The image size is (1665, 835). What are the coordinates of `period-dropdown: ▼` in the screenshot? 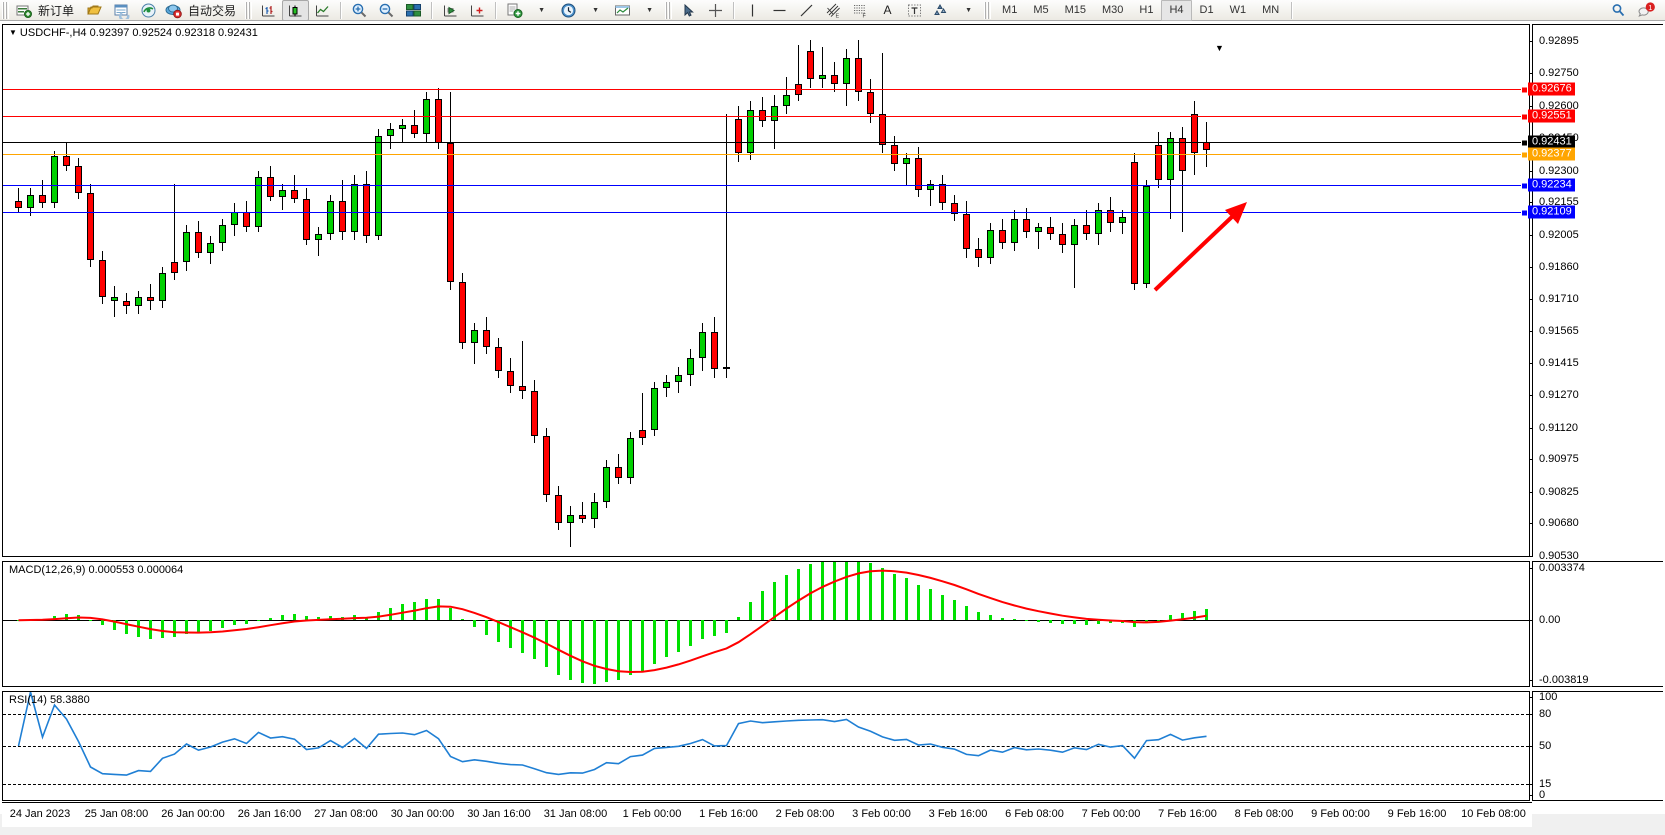 It's located at (595, 10).